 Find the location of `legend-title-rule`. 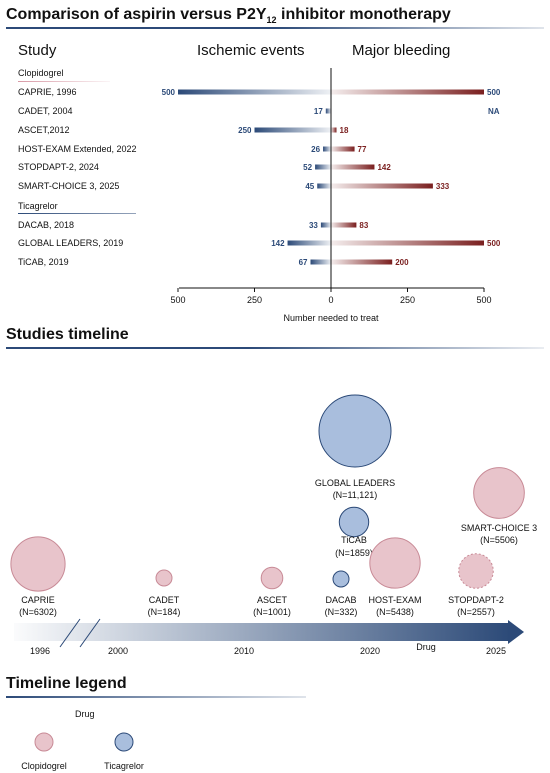

legend-title-rule is located at coordinates (156, 697).